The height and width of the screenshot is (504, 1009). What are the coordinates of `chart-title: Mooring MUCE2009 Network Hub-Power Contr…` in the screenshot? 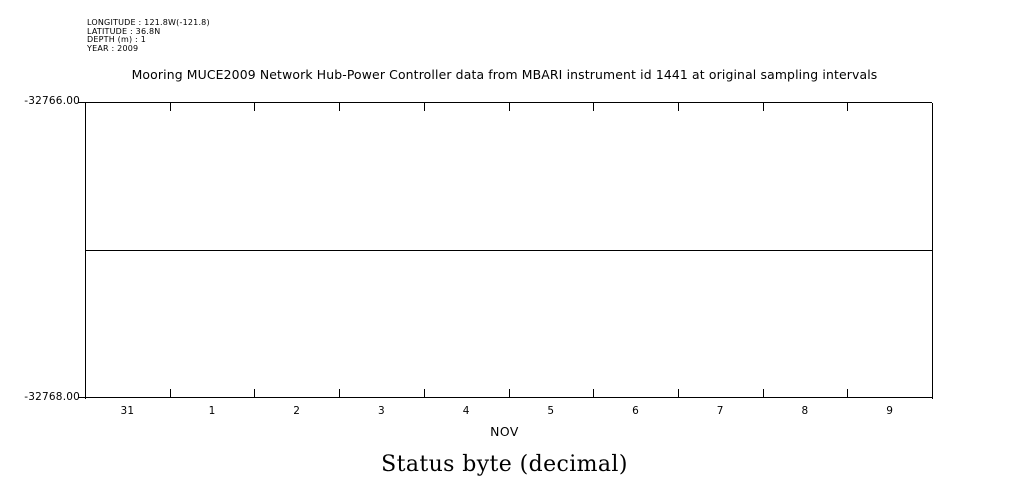 It's located at (504, 74).